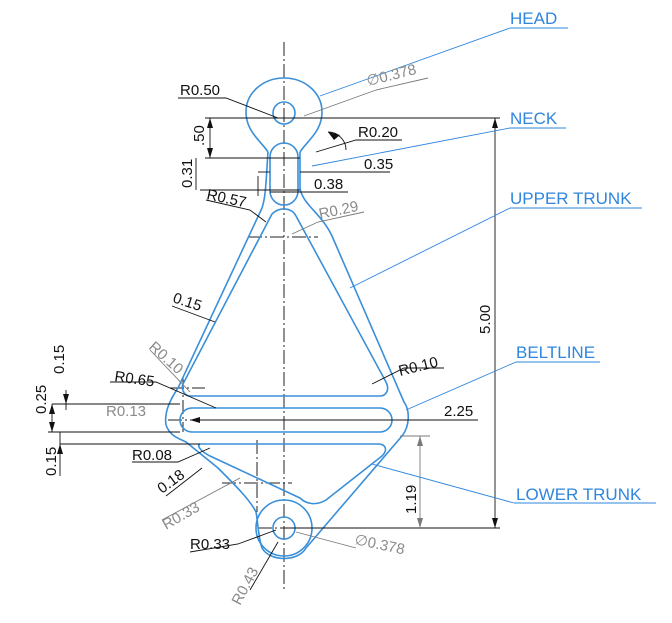 The image size is (672, 623). What do you see at coordinates (152, 455) in the screenshot?
I see `dim-r008: R0.08` at bounding box center [152, 455].